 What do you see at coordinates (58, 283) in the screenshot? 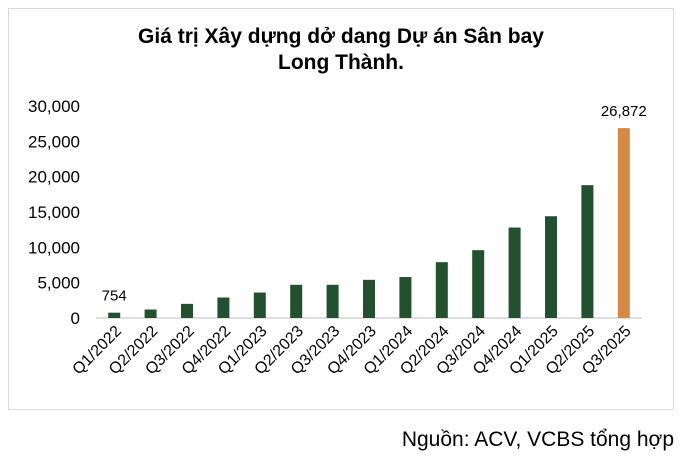
I see `y-tick-label: 5,000` at bounding box center [58, 283].